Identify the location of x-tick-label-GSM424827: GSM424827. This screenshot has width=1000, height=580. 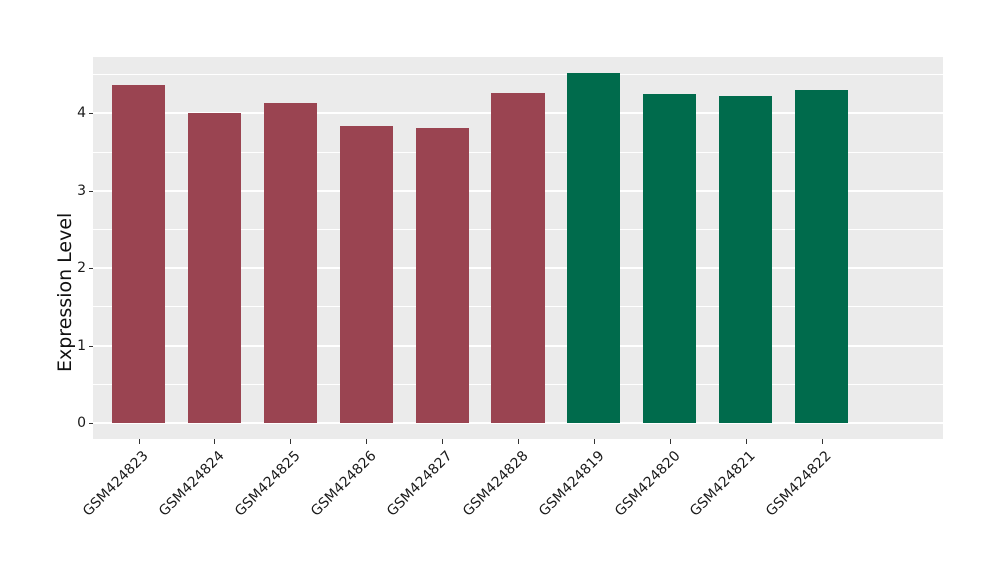
(419, 484).